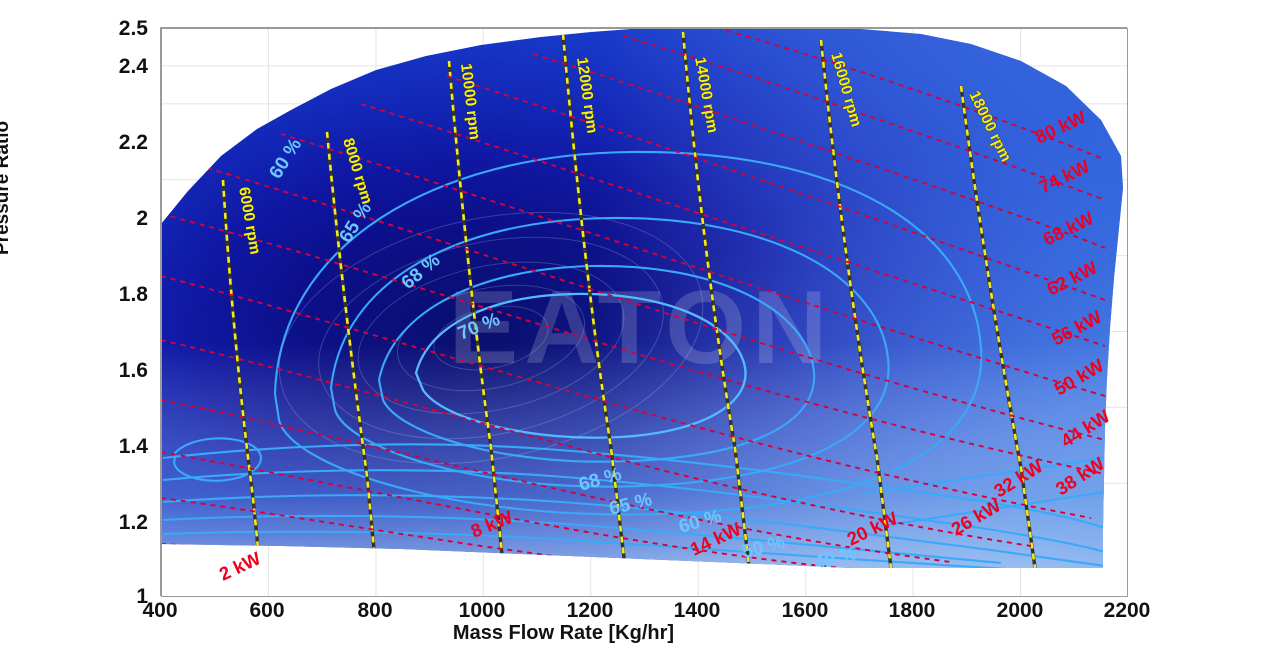  Describe the element at coordinates (133, 370) in the screenshot. I see `ytick-1-6: 1.6` at that location.